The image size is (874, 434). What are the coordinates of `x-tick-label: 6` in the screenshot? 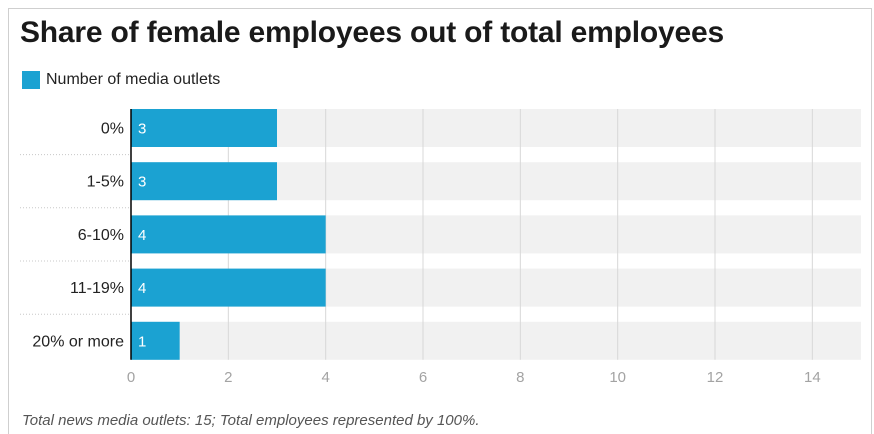 It's located at (423, 377).